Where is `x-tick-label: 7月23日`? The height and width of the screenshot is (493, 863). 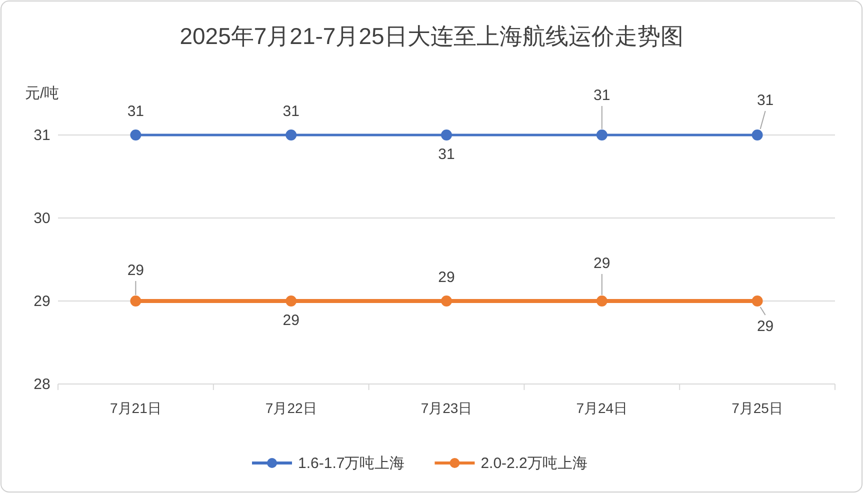 x-tick-label: 7月23日 is located at coordinates (446, 408).